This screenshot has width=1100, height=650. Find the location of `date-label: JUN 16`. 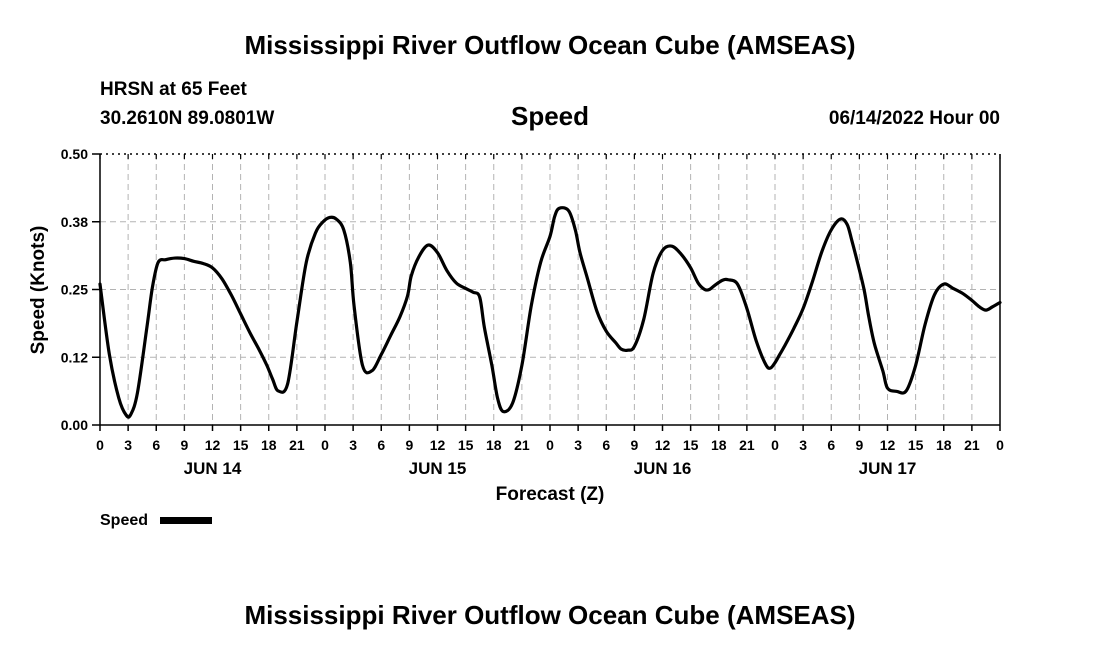

date-label: JUN 16 is located at coordinates (663, 468).